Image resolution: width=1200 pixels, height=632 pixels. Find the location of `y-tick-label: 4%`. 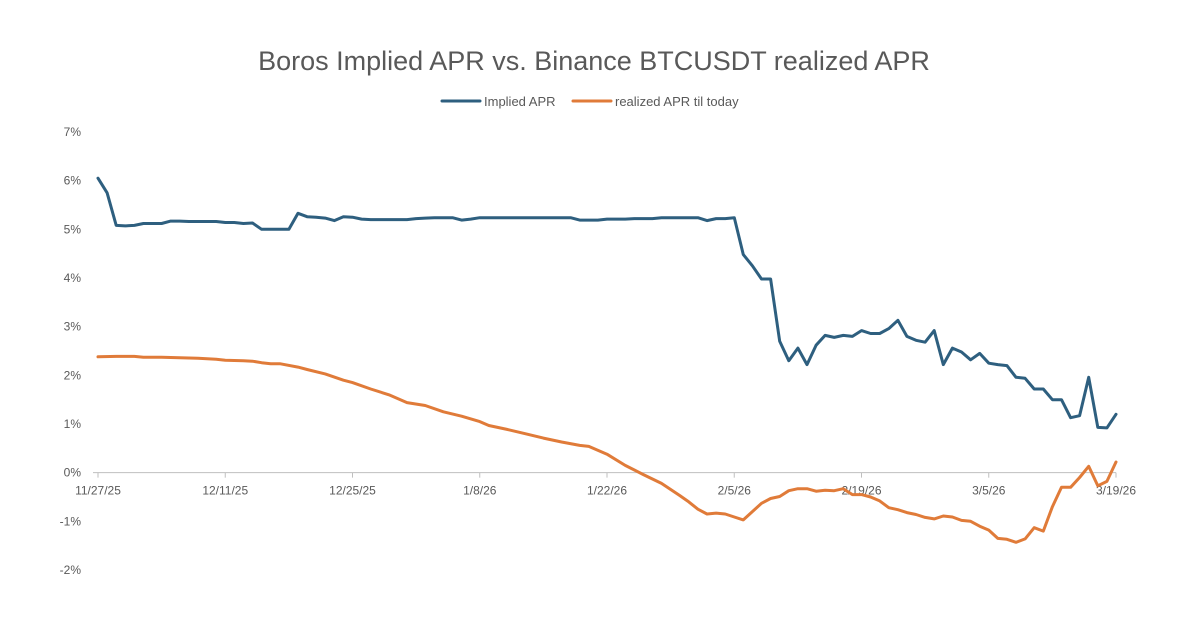

y-tick-label: 4% is located at coordinates (73, 278).